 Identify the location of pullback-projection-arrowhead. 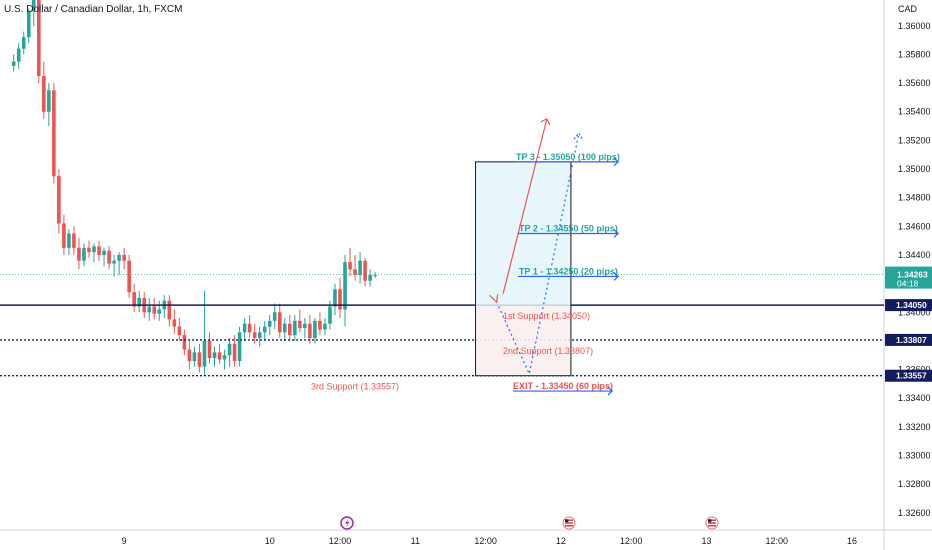
(578, 136).